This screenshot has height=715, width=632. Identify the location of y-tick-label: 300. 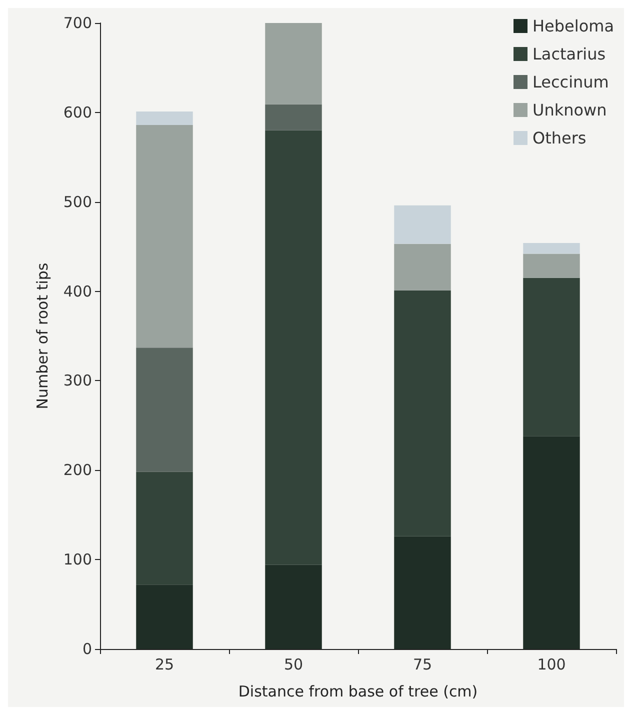
(77, 381).